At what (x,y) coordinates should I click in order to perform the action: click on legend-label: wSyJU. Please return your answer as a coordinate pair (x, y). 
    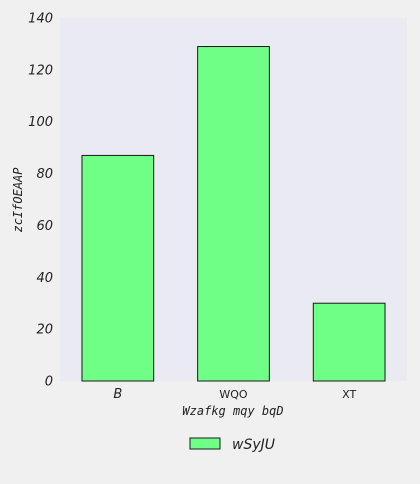
    Looking at the image, I should click on (253, 445).